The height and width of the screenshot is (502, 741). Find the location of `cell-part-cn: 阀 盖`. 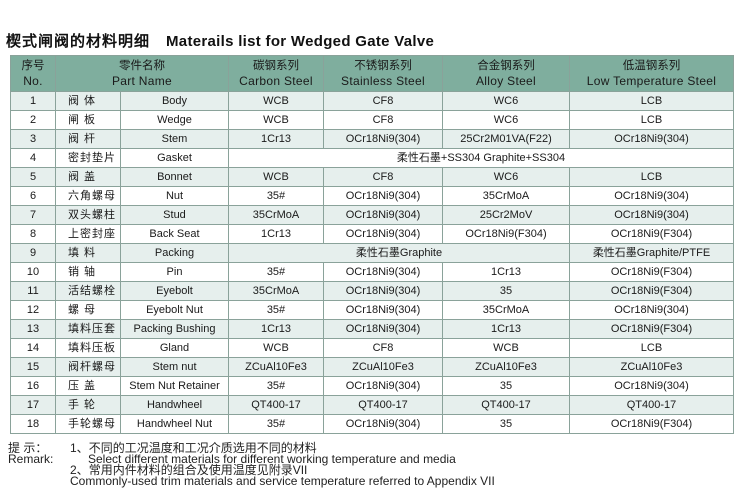

cell-part-cn: 阀 盖 is located at coordinates (88, 177).